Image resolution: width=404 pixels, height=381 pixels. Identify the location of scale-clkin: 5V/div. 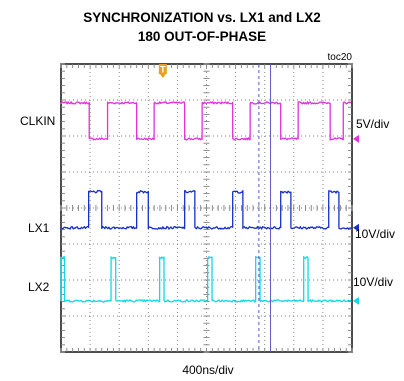
(372, 124).